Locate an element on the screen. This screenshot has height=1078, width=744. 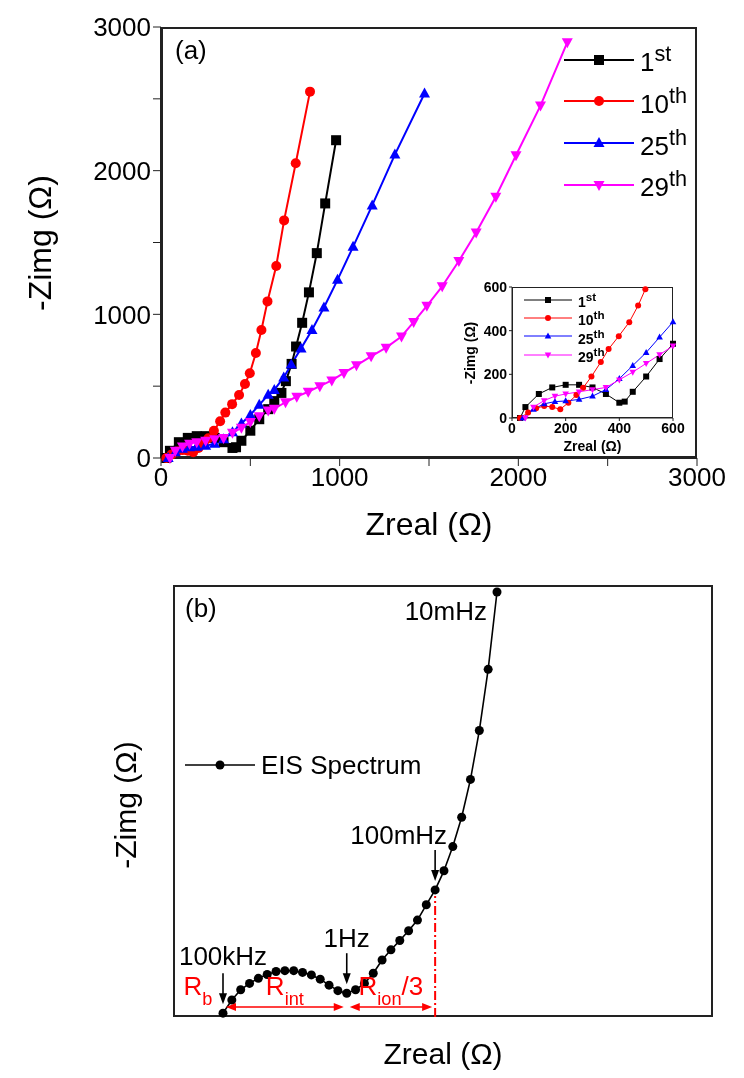
y-tick-label: 1000 is located at coordinates (122, 314).